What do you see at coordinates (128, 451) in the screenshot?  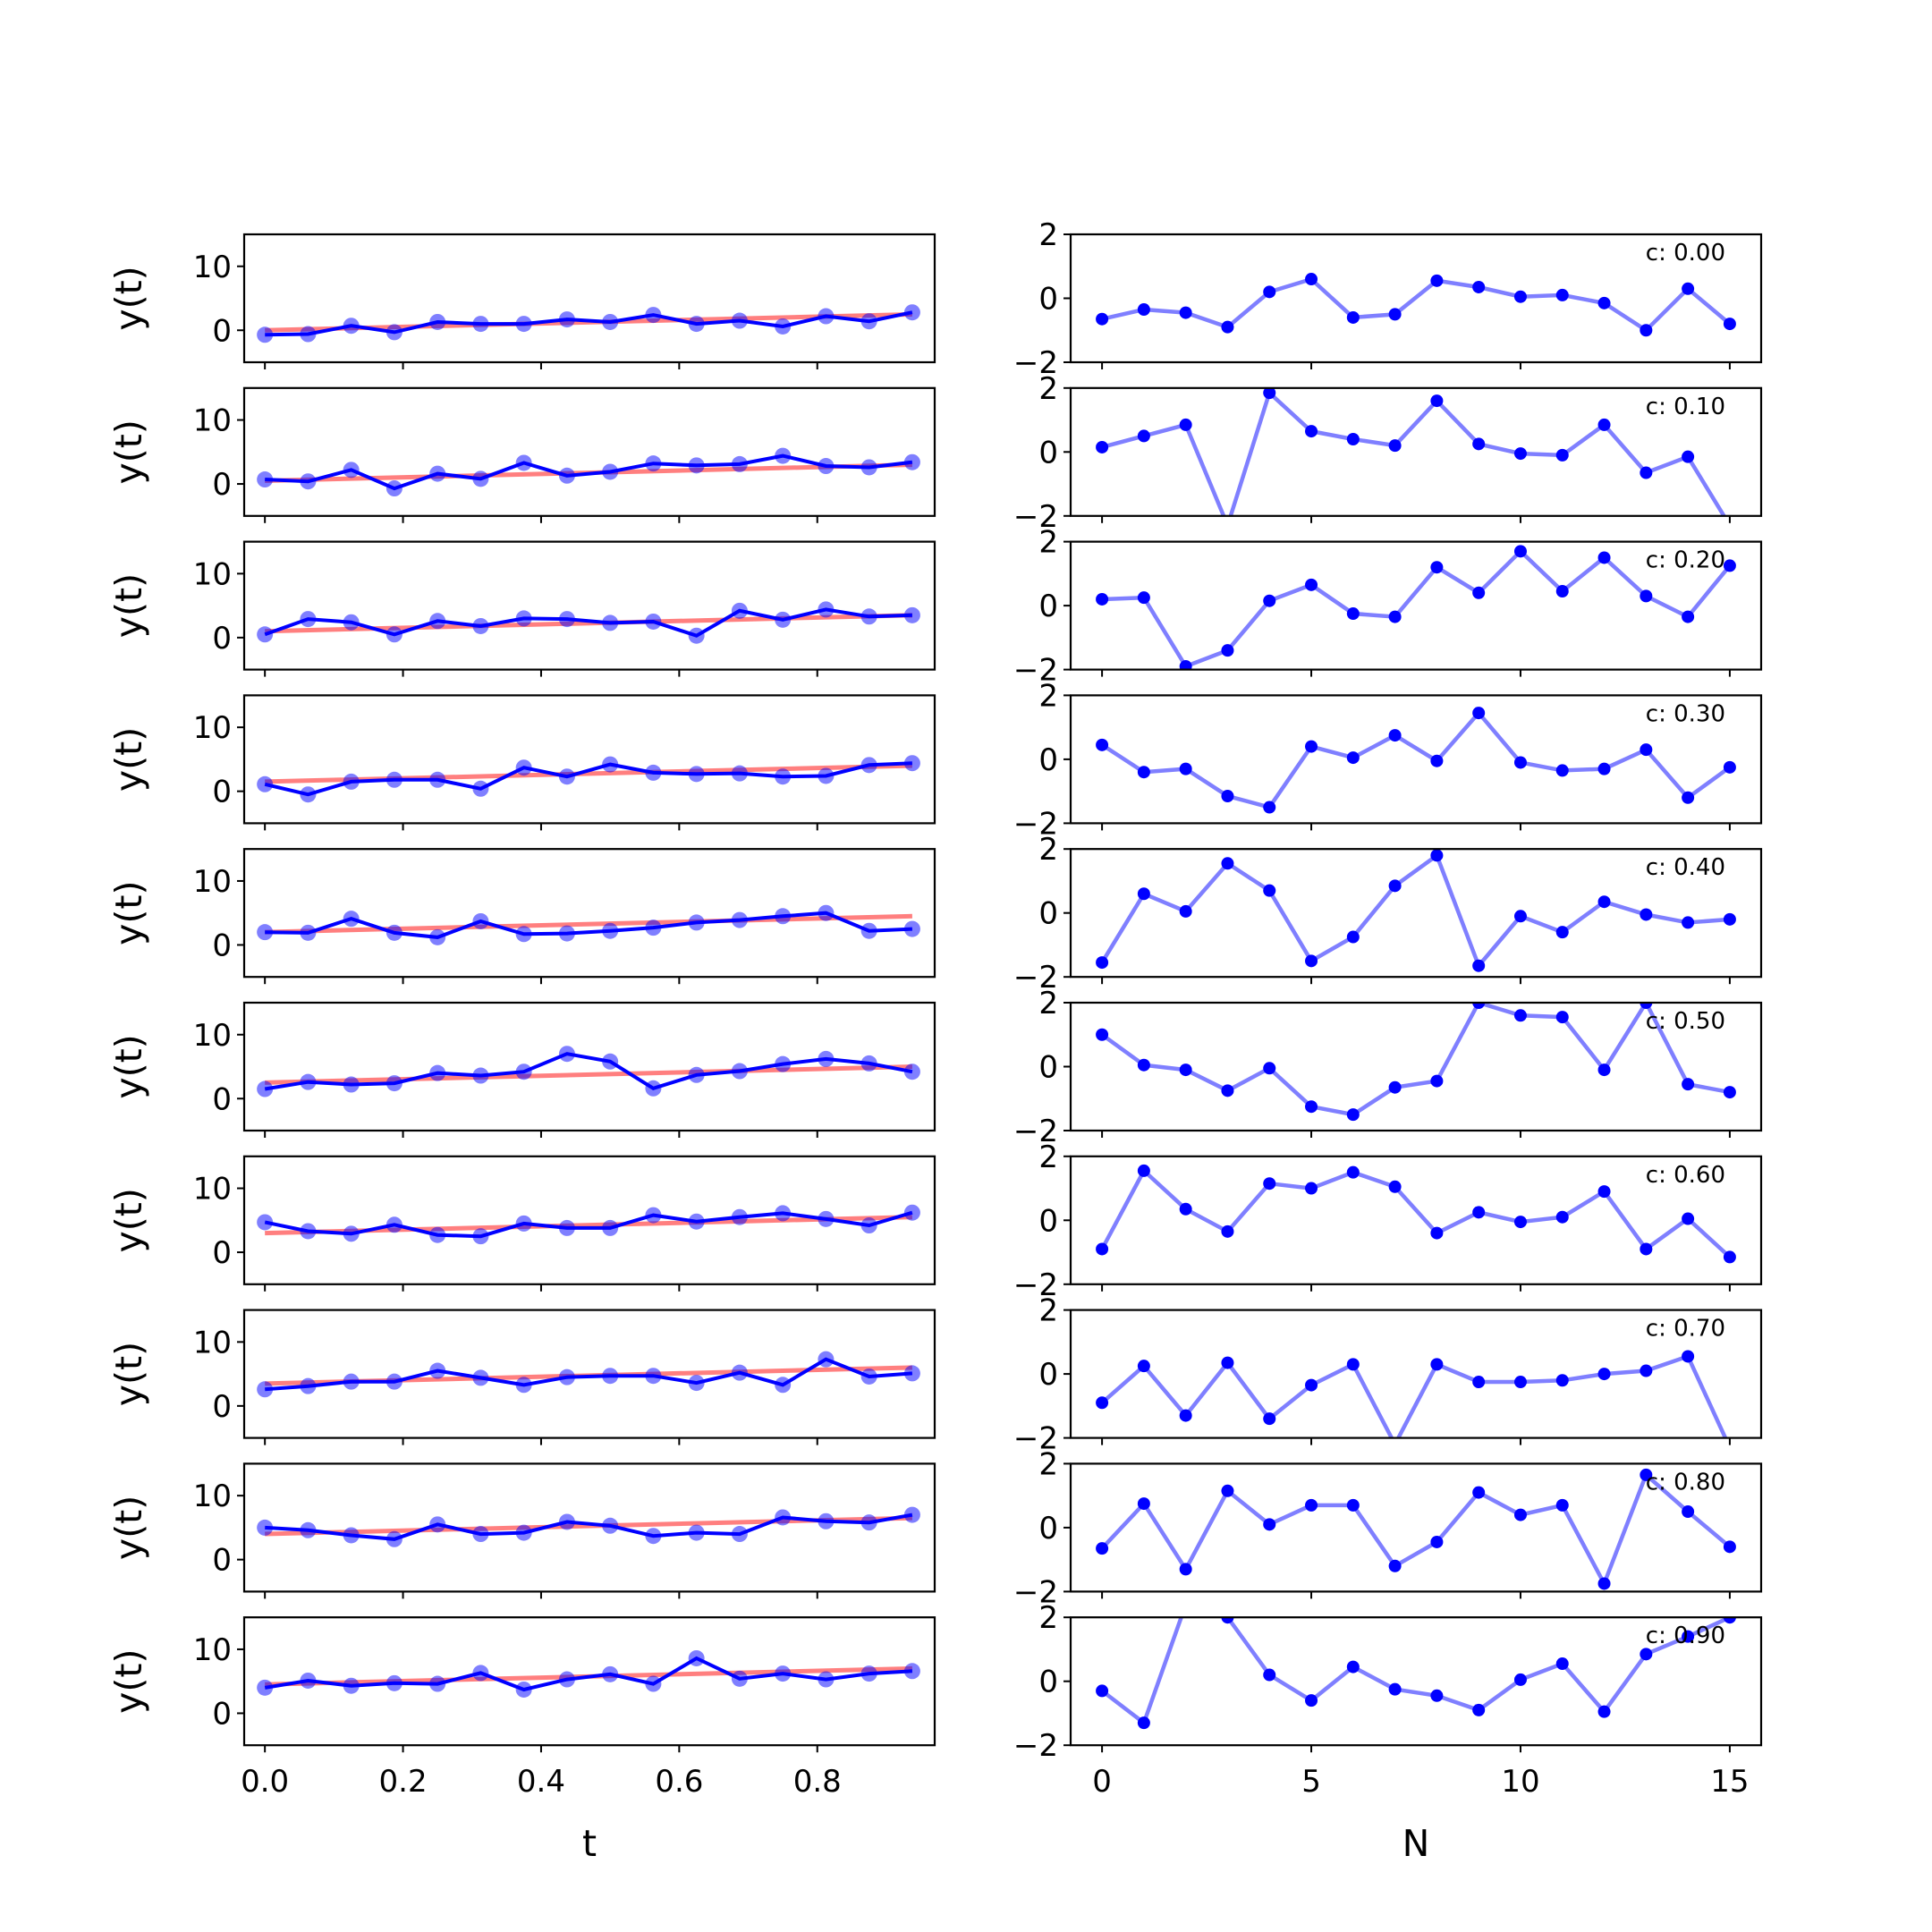 I see `y-axis-label: y(t)` at bounding box center [128, 451].